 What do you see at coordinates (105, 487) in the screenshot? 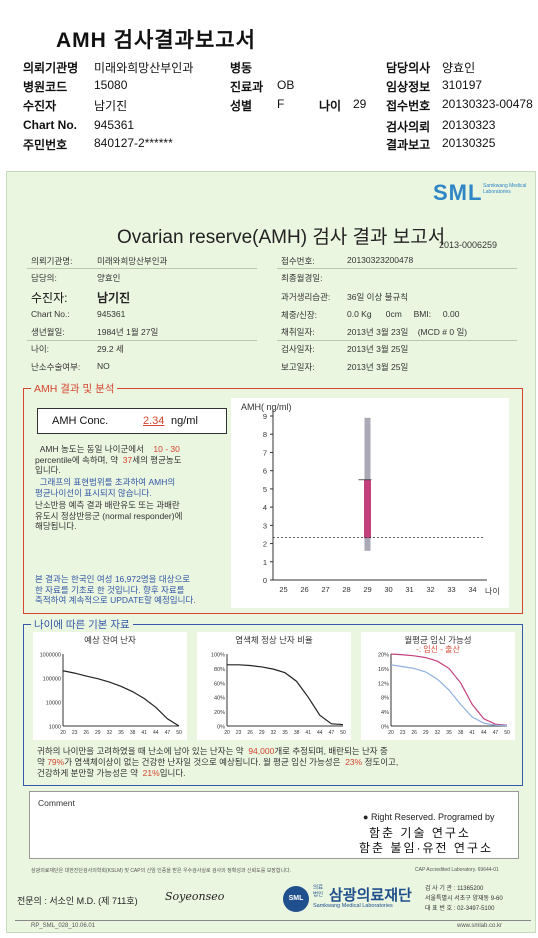
I see `amh-description-2: 그래프의 표현범위를 초과하여 AMH의 평균나이선이 표시되지 않습니다.` at bounding box center [105, 487].